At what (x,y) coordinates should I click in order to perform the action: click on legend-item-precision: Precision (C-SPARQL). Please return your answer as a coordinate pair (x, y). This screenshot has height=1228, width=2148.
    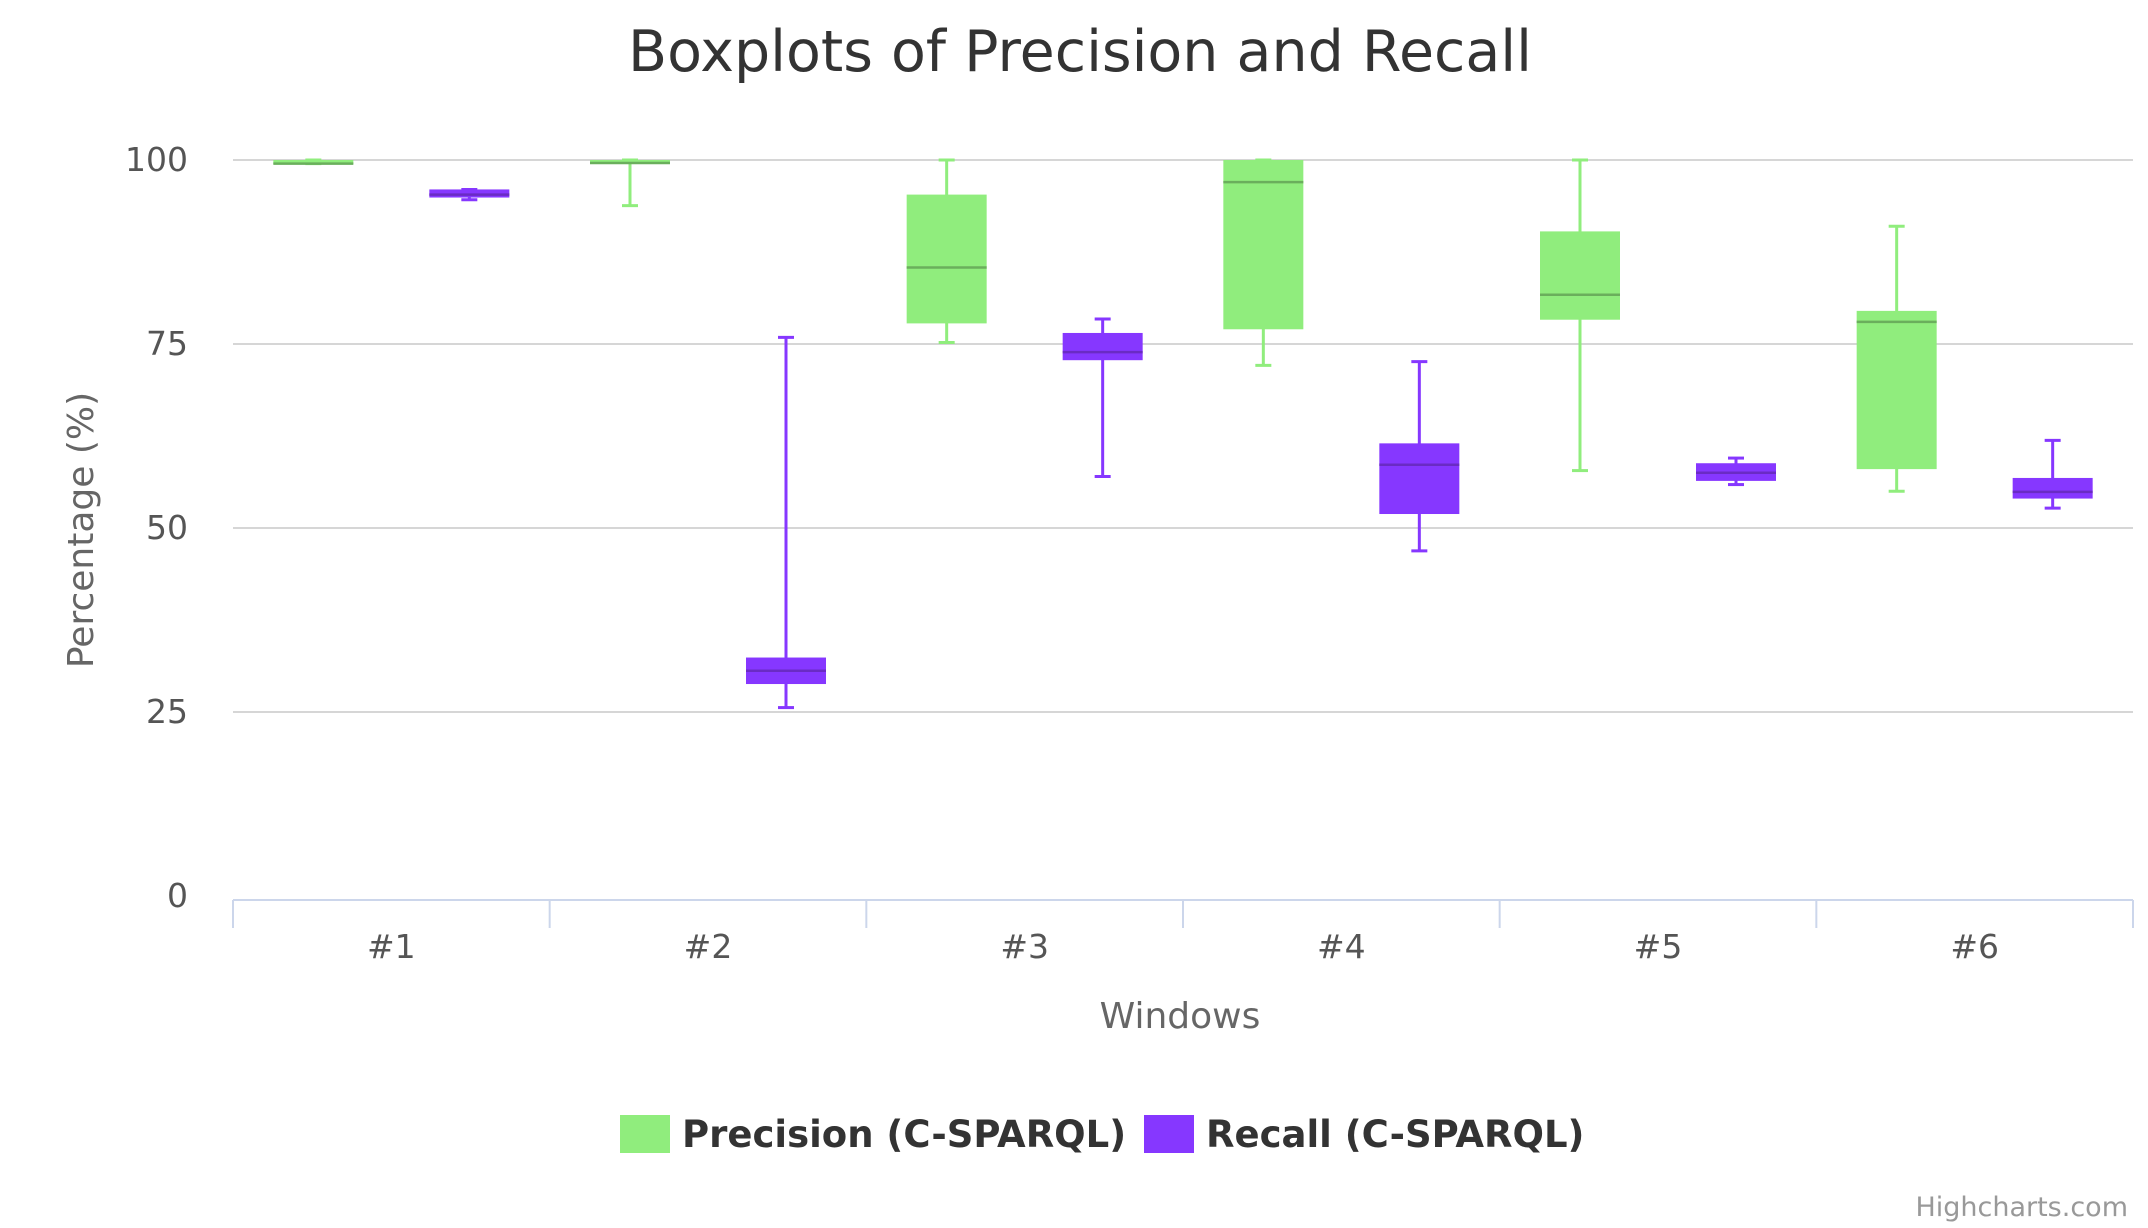
    Looking at the image, I should click on (873, 1134).